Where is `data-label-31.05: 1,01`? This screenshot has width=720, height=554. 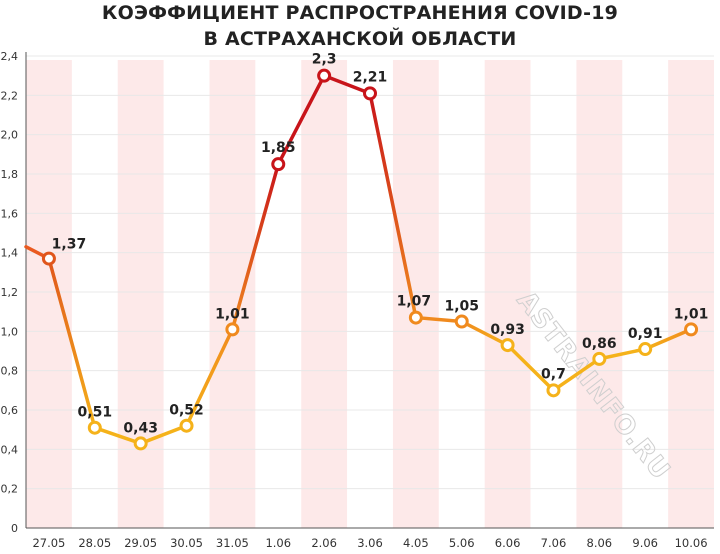 data-label-31.05: 1,01 is located at coordinates (232, 314).